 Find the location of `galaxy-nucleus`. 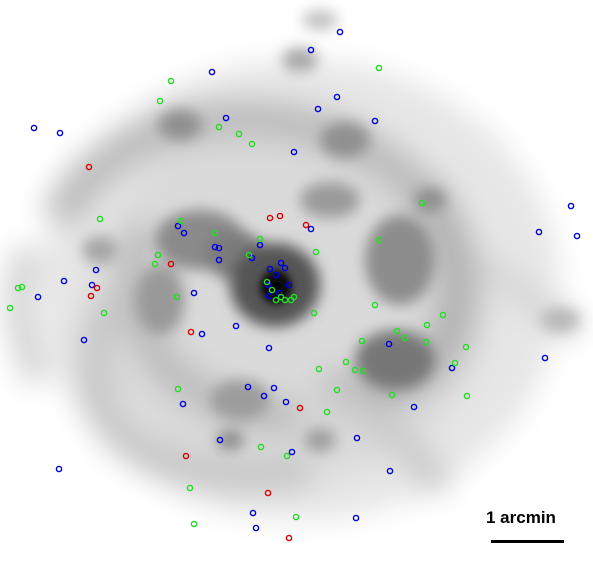

galaxy-nucleus is located at coordinates (275, 285).